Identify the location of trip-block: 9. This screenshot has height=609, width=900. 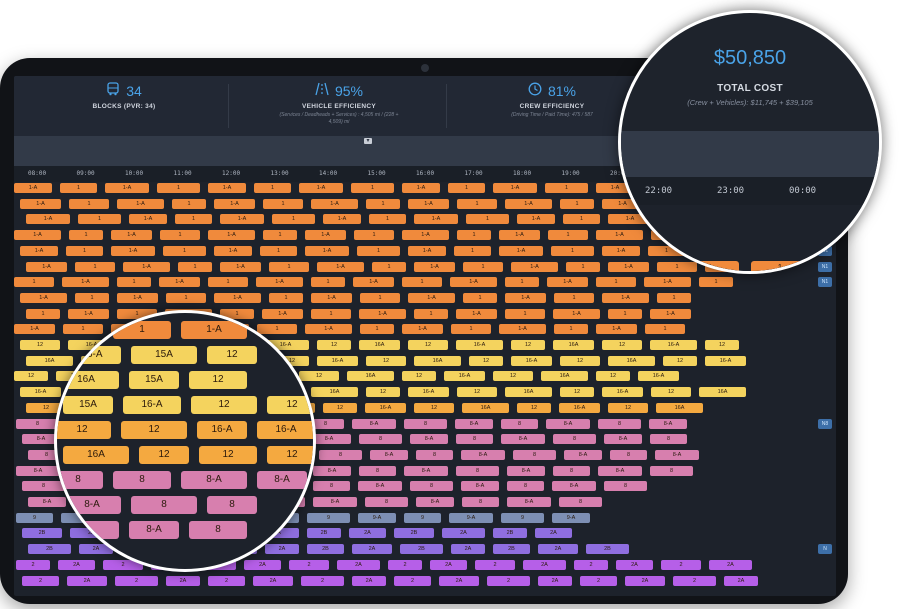
(34, 517).